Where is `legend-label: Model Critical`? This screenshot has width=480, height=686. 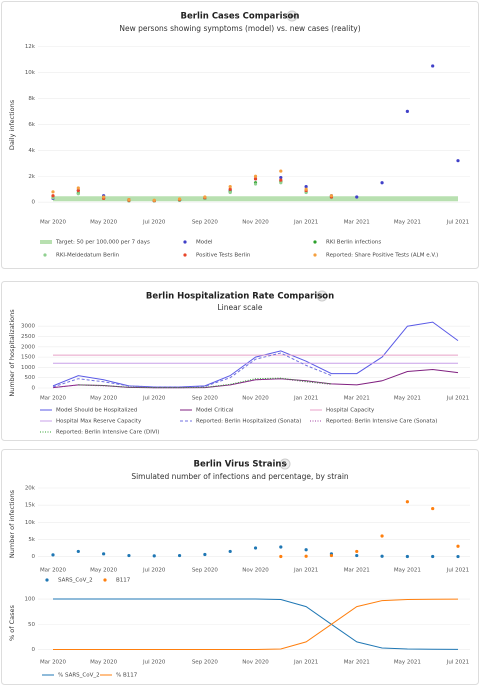 legend-label: Model Critical is located at coordinates (215, 411).